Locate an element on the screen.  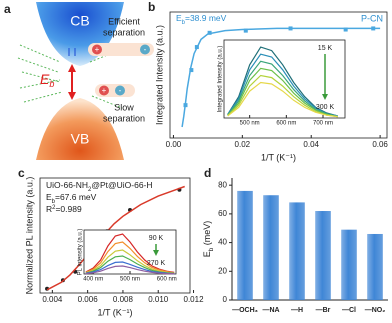
vb-band is located at coordinates (80, 129).